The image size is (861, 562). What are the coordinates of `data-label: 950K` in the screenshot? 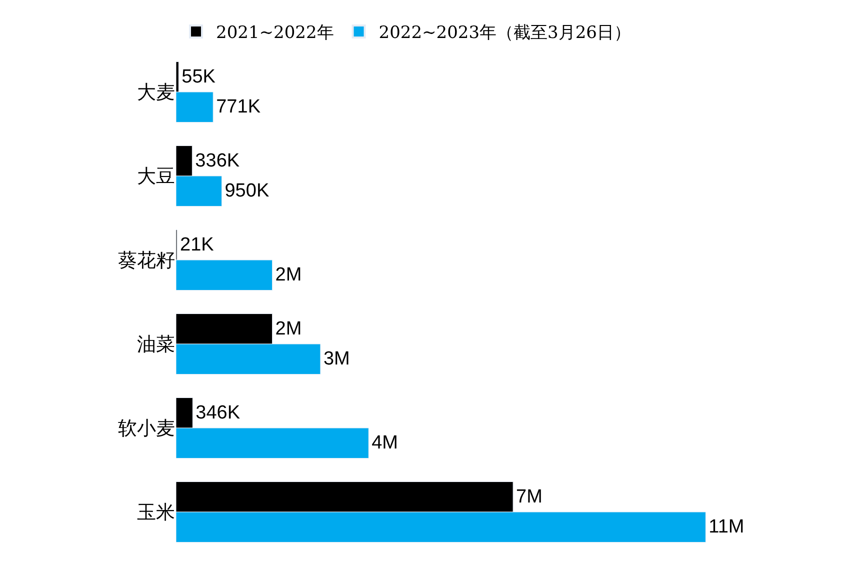 It's located at (247, 191).